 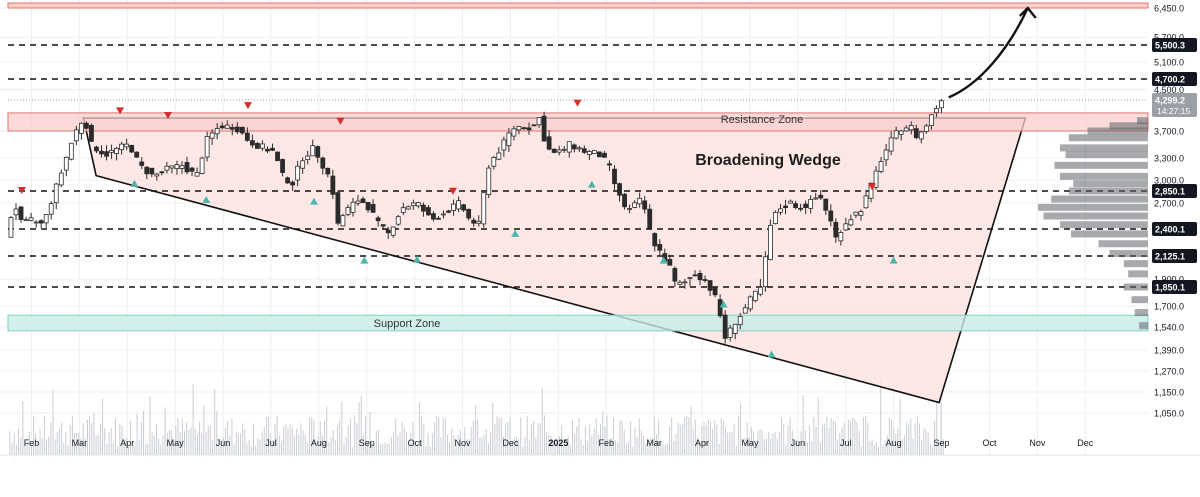 I want to click on support-zone-label: Support Zone, so click(x=407, y=324).